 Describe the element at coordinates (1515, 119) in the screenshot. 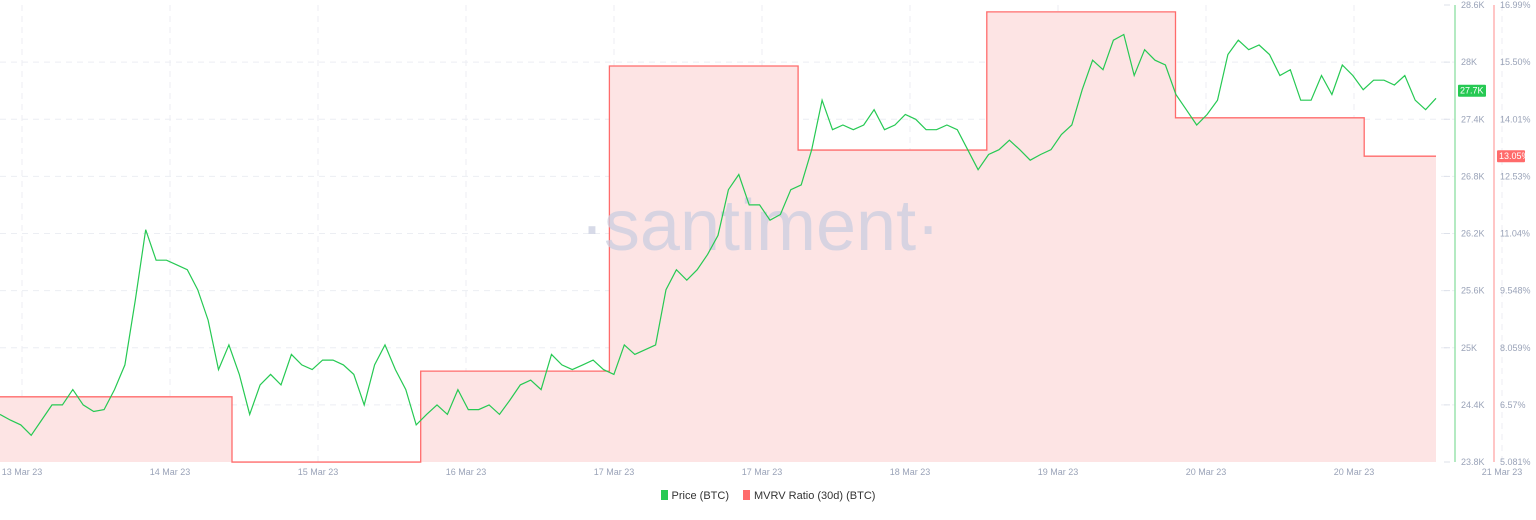

I see `mvrv-tick-label: 14.01%` at that location.